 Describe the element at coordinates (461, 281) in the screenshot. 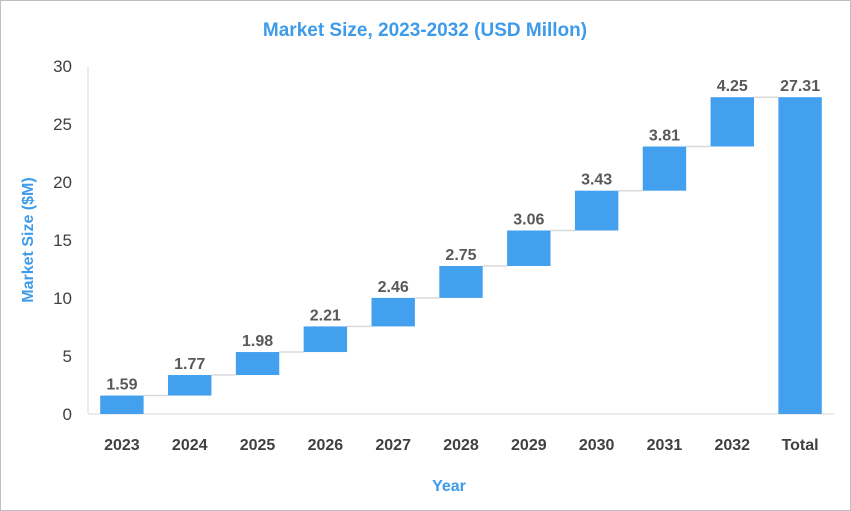

I see `bar-2028` at that location.